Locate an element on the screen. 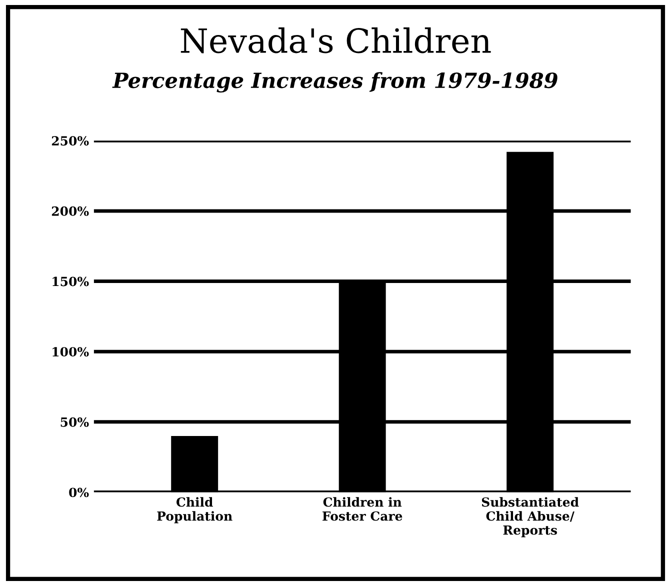  x-tick-label: Child Population is located at coordinates (194, 510).